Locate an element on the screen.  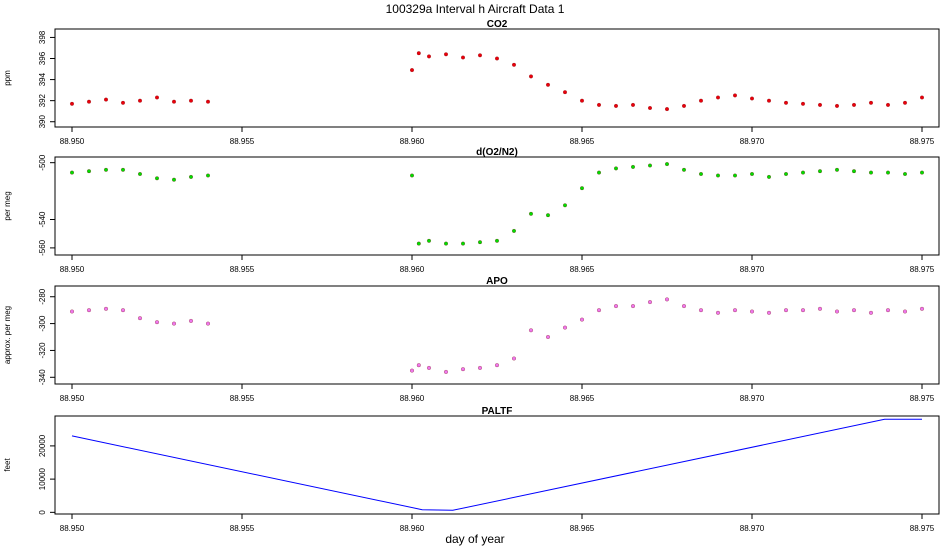
y-tick-label: -320 is located at coordinates (42, 350).